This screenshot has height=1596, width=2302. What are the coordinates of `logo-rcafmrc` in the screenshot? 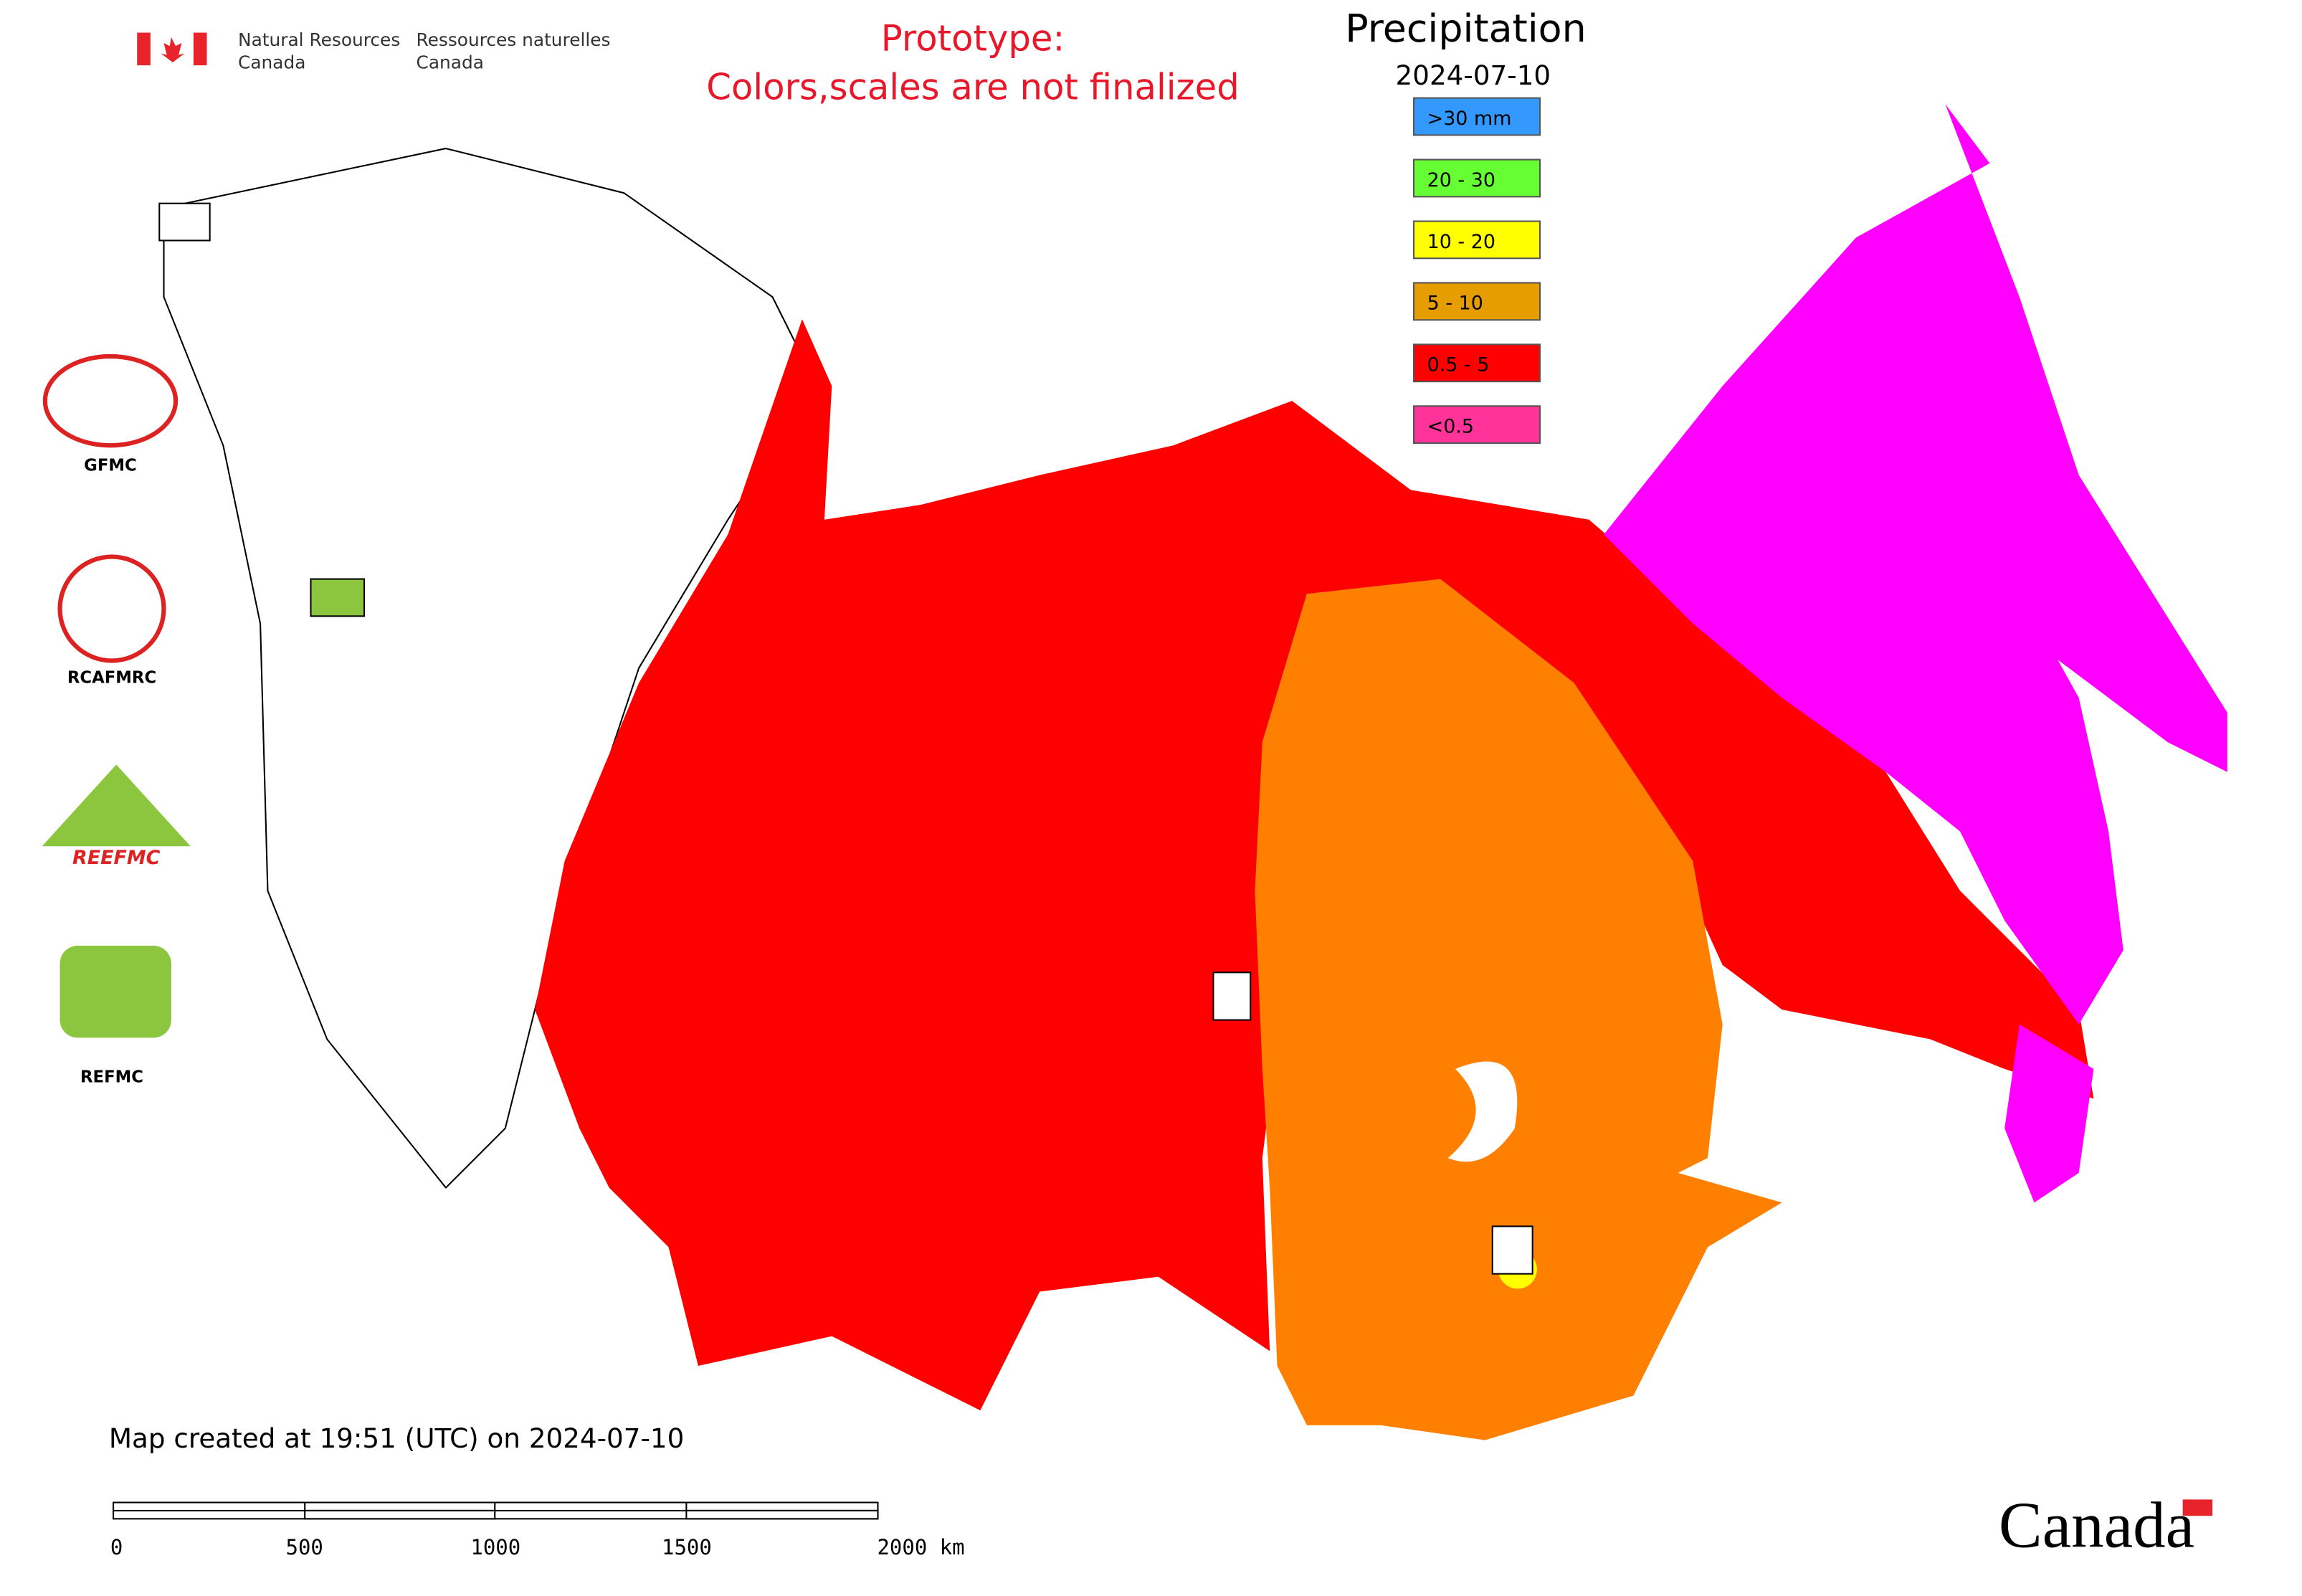 It's located at (112, 608).